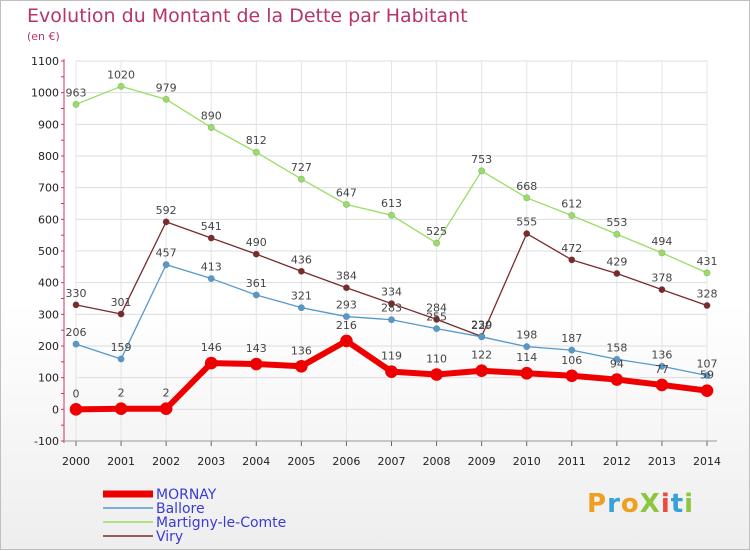 This screenshot has height=551, width=750. I want to click on data-label-mornay: 114, so click(526, 357).